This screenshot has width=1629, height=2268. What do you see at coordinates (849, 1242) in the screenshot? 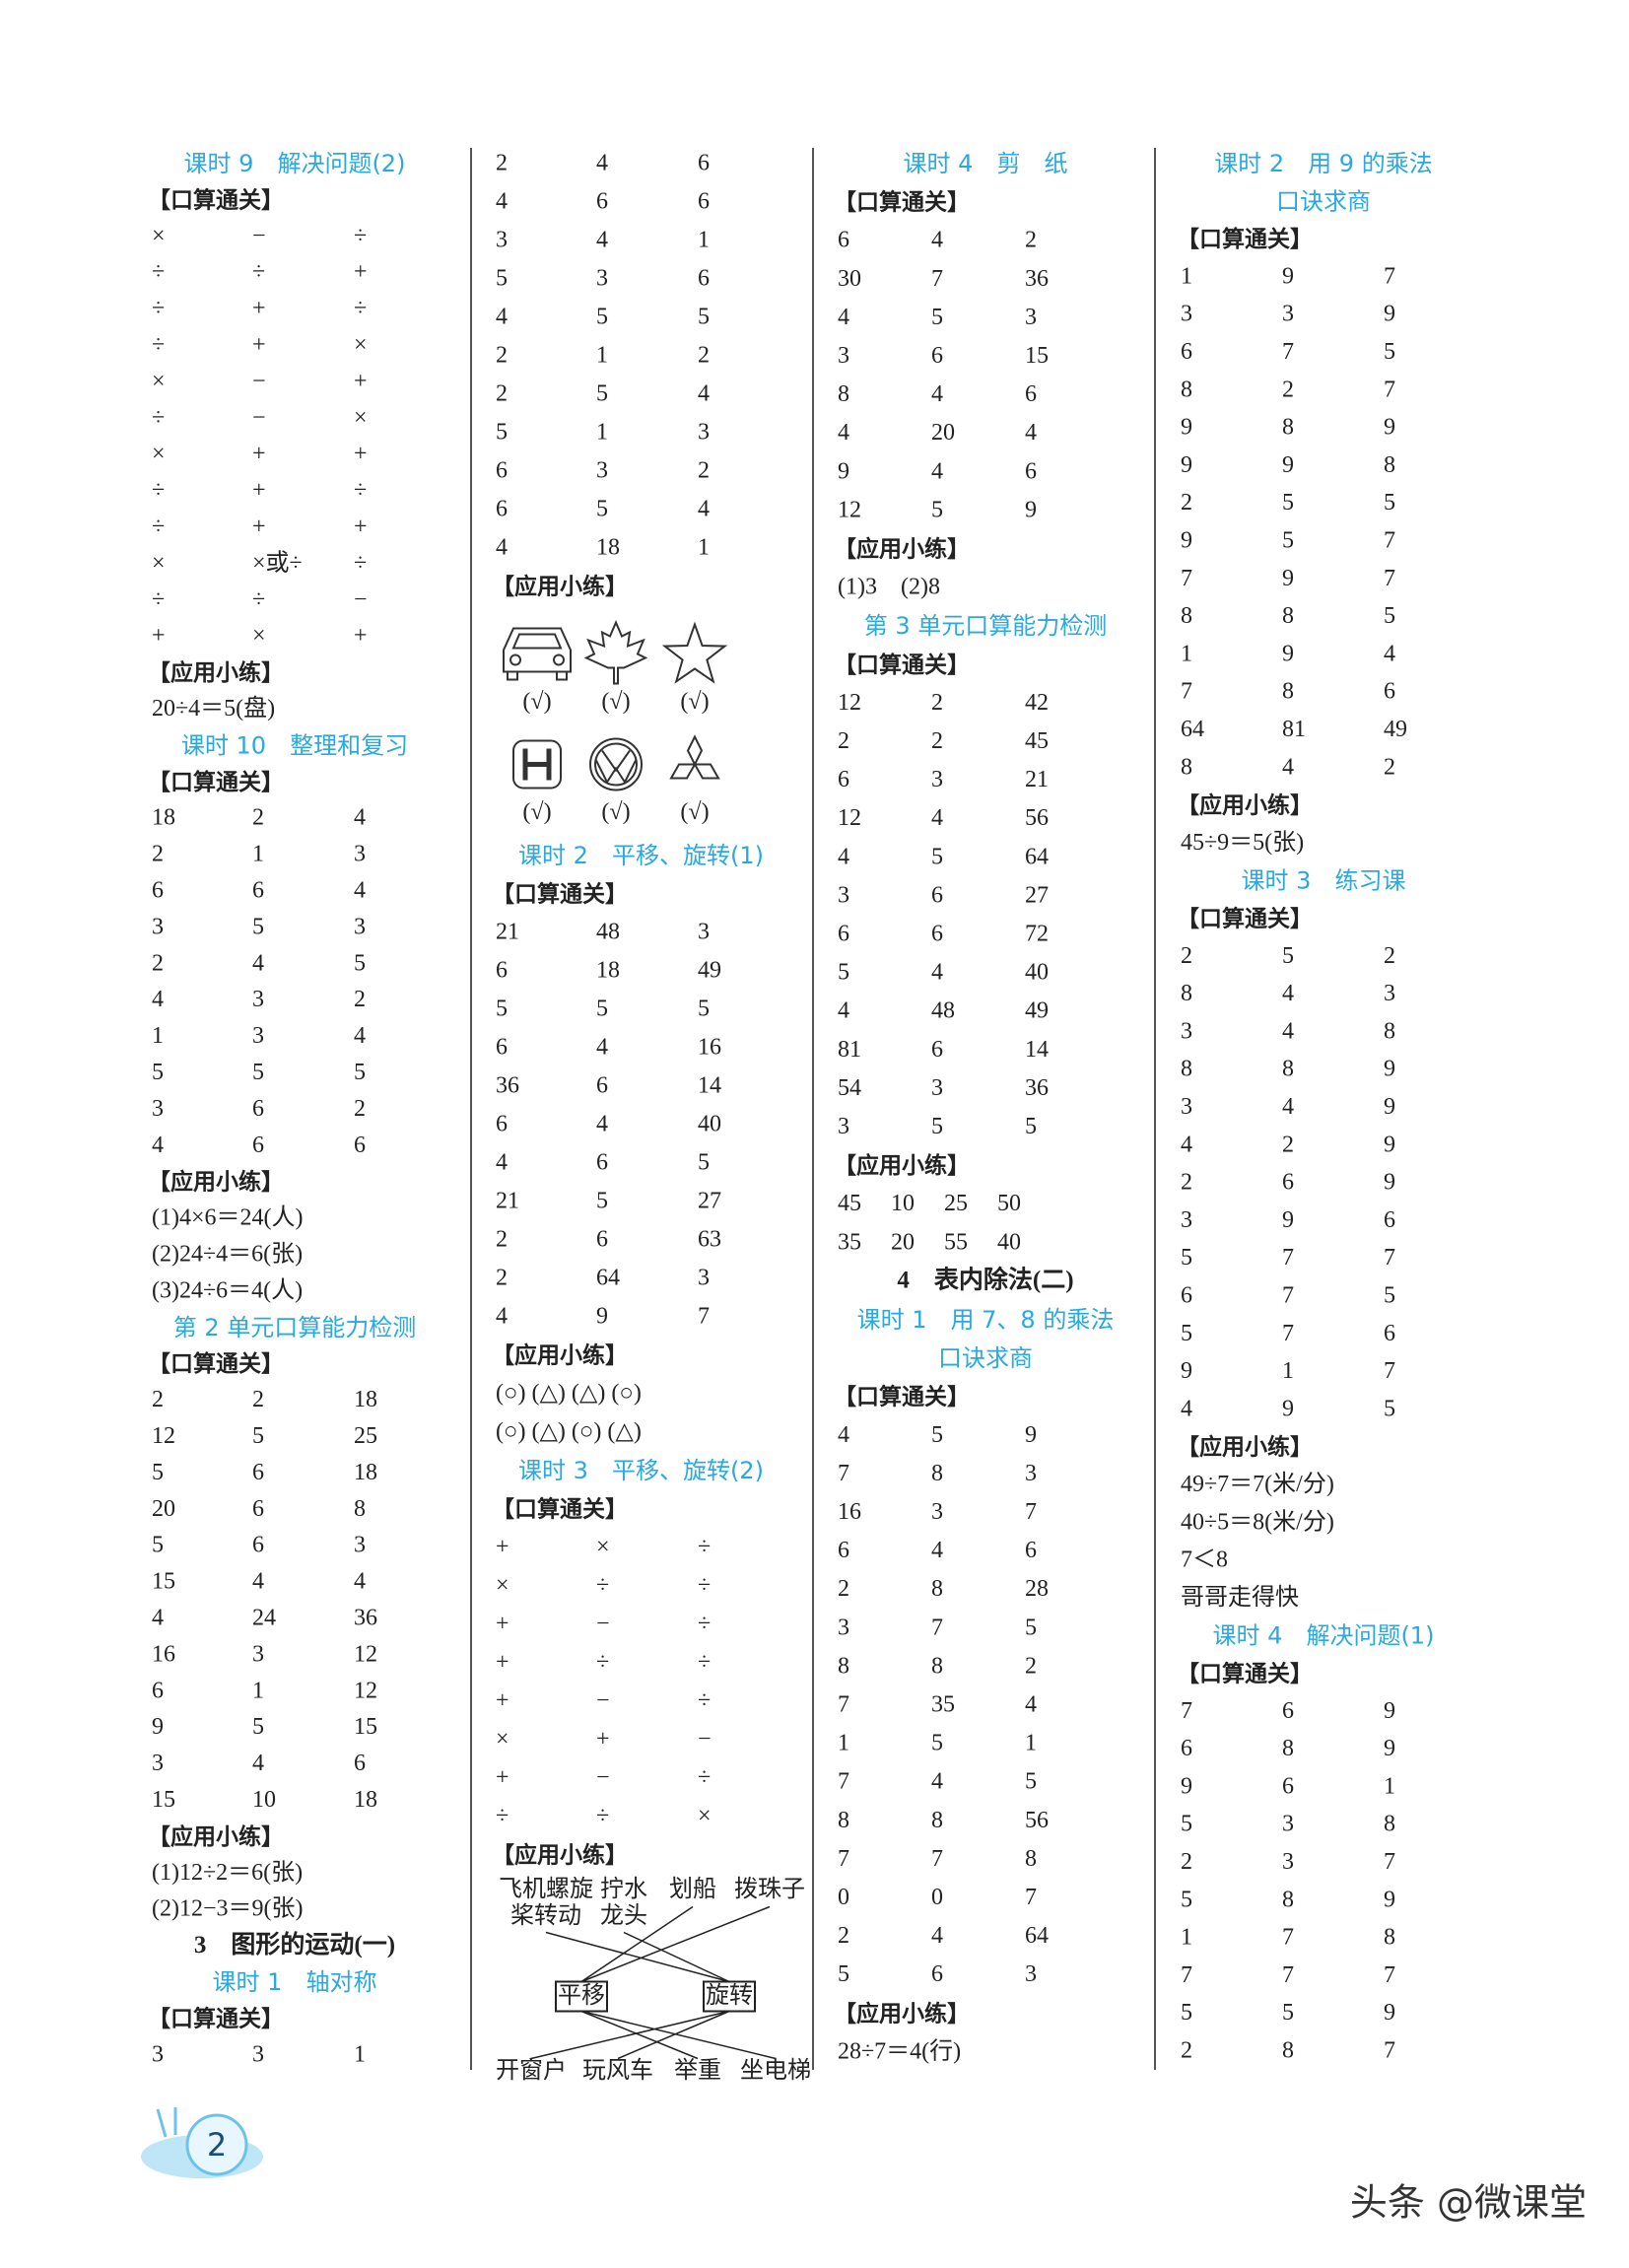
I see `answer-cell: 35` at bounding box center [849, 1242].